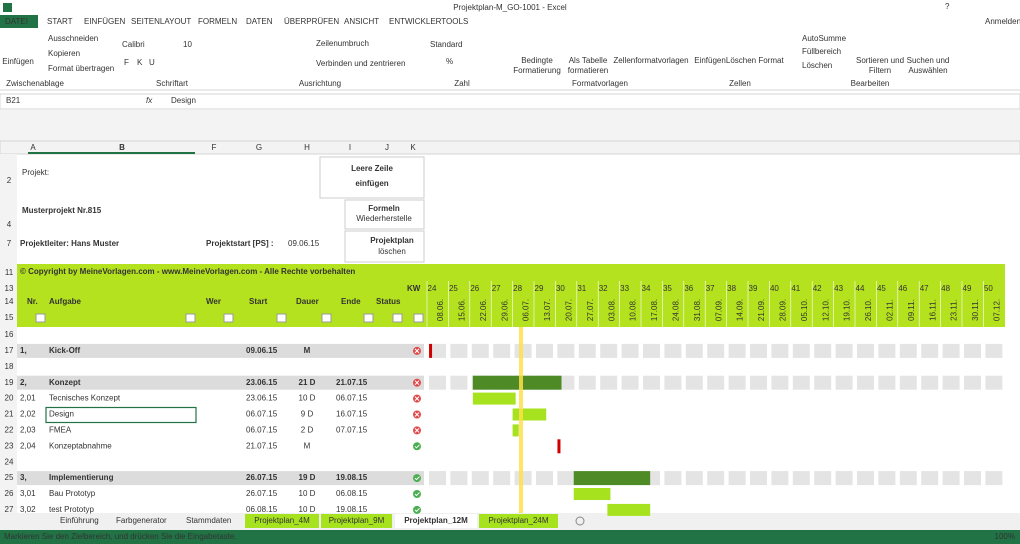 This screenshot has width=1020, height=544. I want to click on sheet-tab: Projektplan_4M, so click(282, 520).